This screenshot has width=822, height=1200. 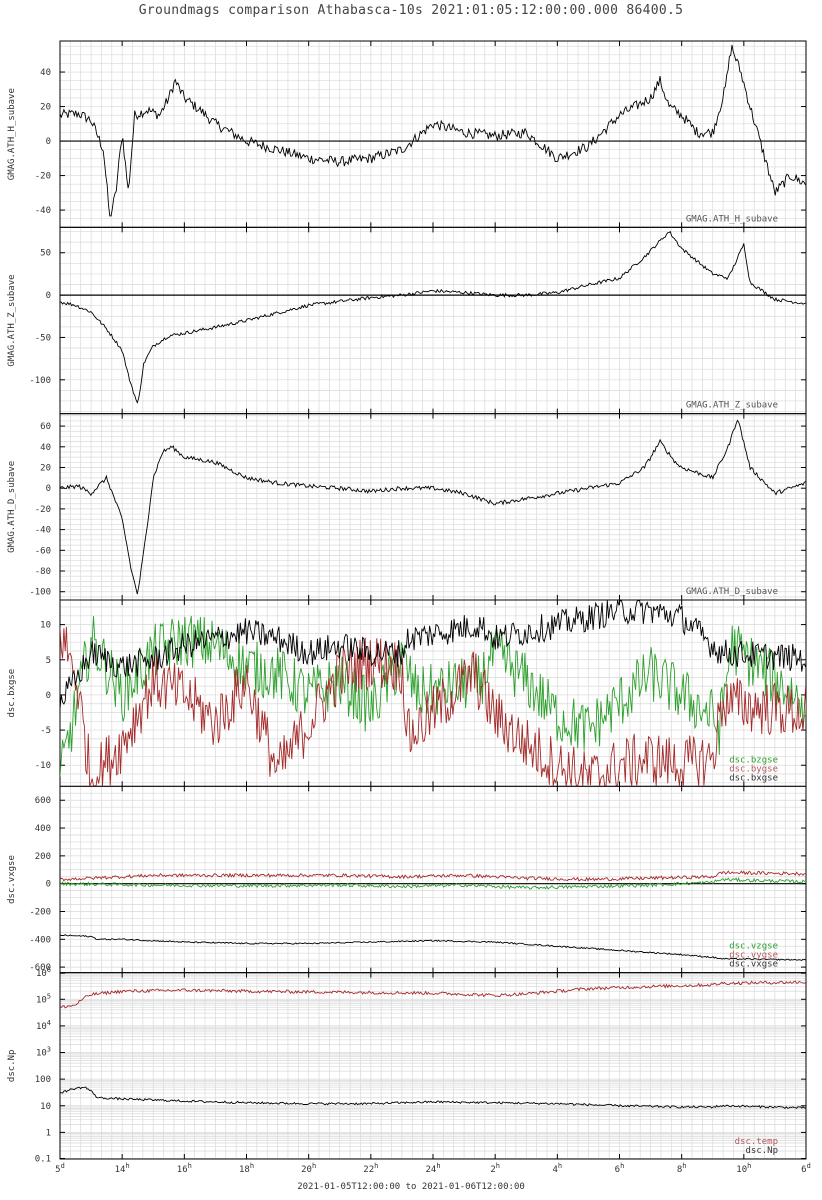 I want to click on x-axis: 5d 14h 16h 18h 20h 22h 24h 2h 4h 6h 8h 10h 6d, so click(x=433, y=1168).